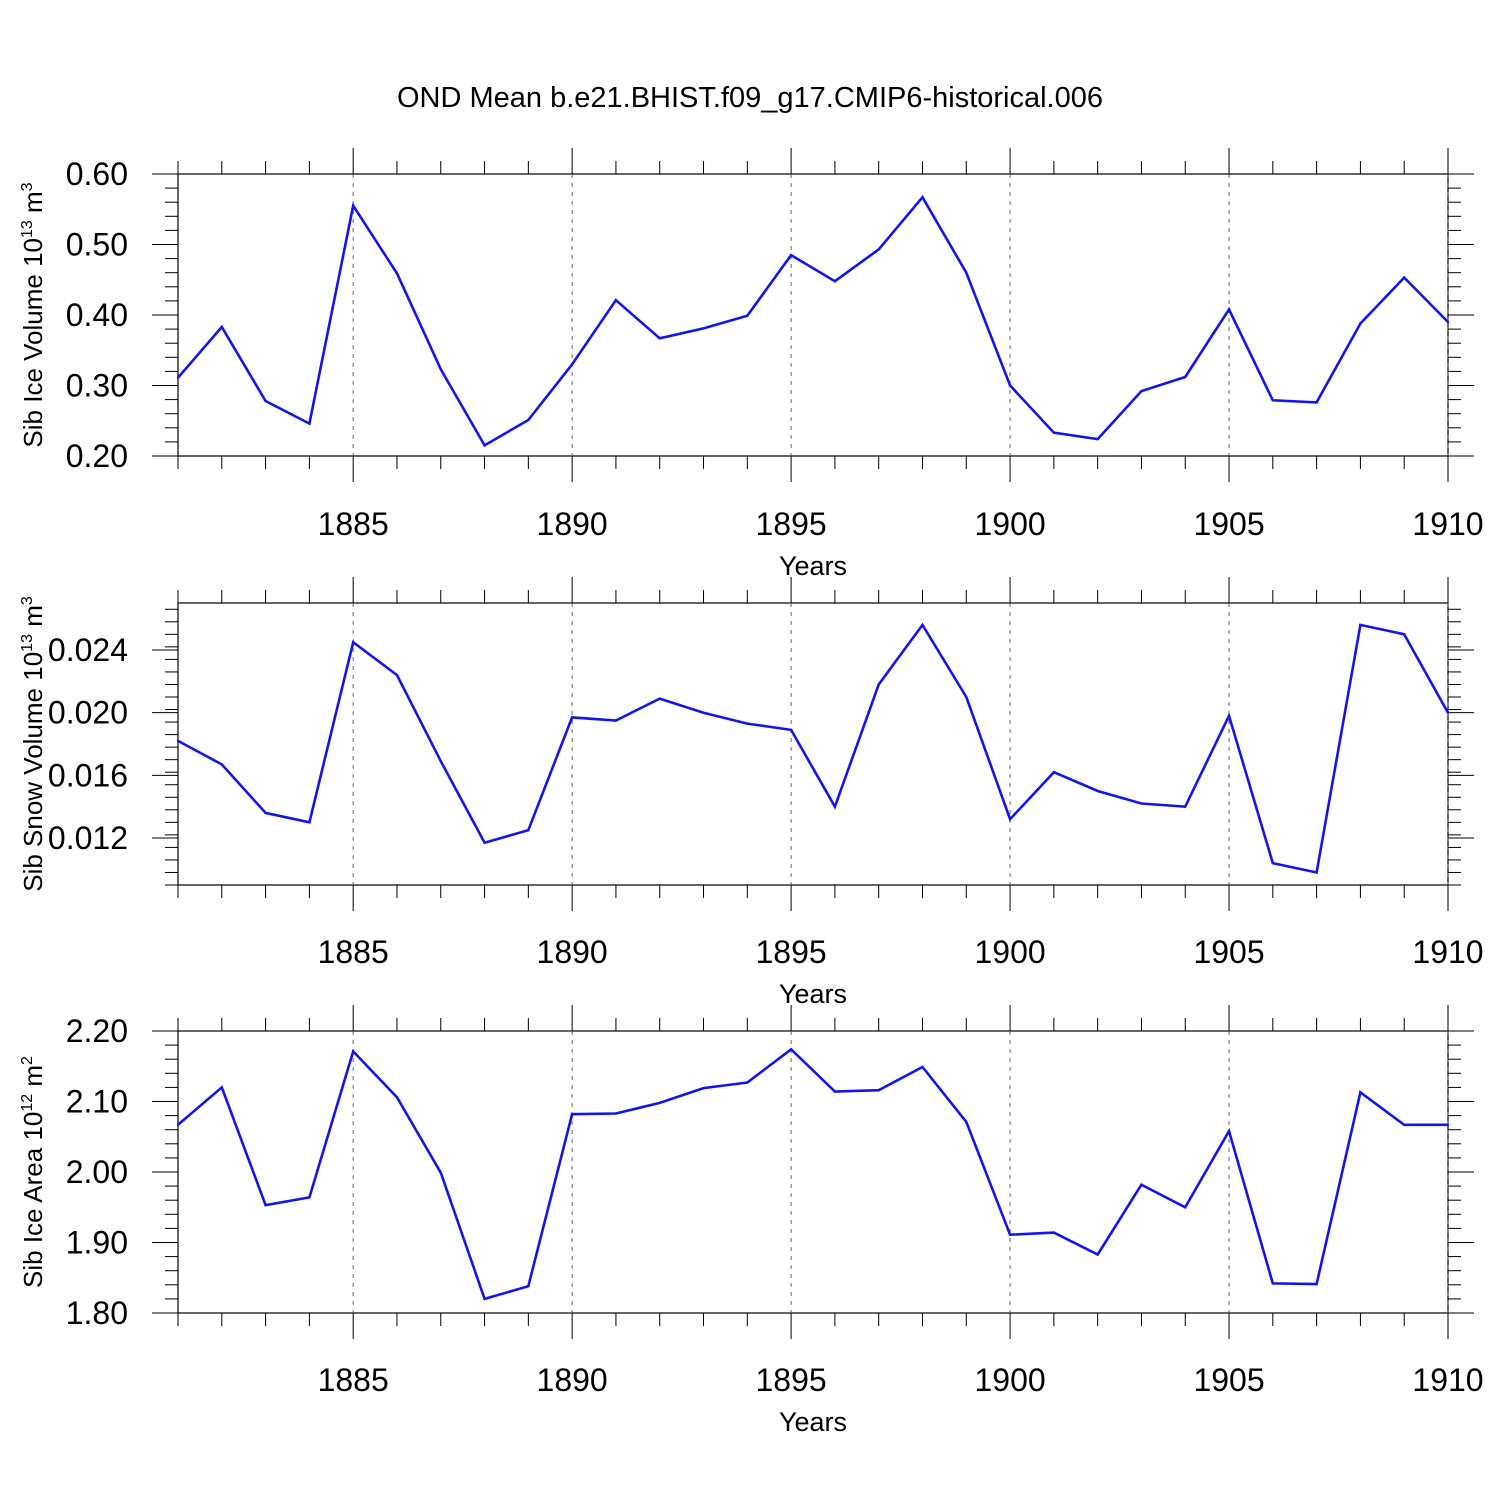  Describe the element at coordinates (1010, 385) in the screenshot. I see `ice-volume-point-1900` at that location.